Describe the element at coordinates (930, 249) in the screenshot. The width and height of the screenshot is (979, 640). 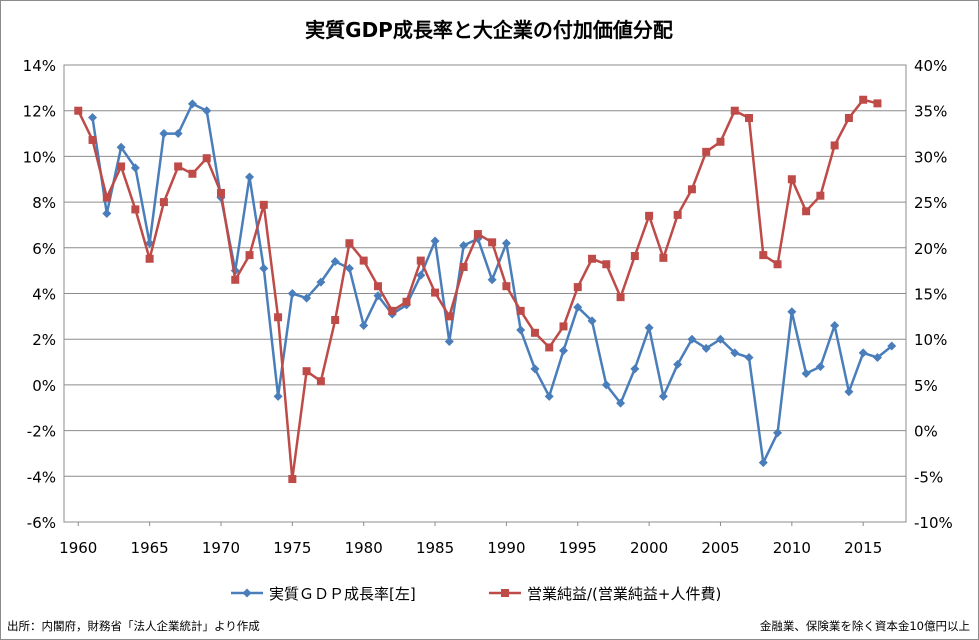
I see `right-axis-tick-label: 20%` at that location.